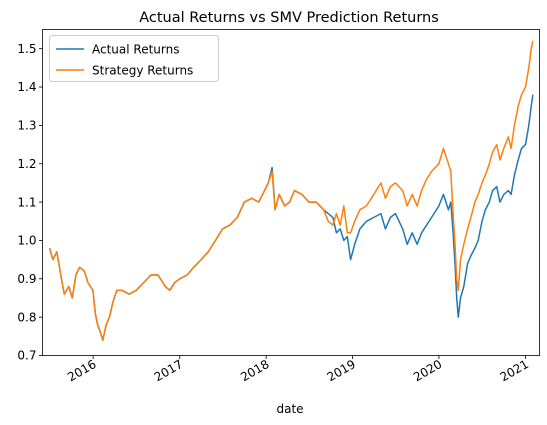  Describe the element at coordinates (298, 369) in the screenshot. I see `x-axis-ticks: 2016 2017 2018 2019 2020 2021` at that location.